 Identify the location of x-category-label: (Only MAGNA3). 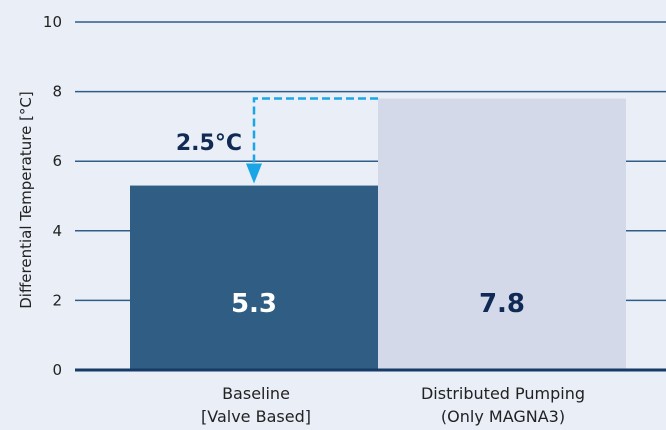
(503, 416).